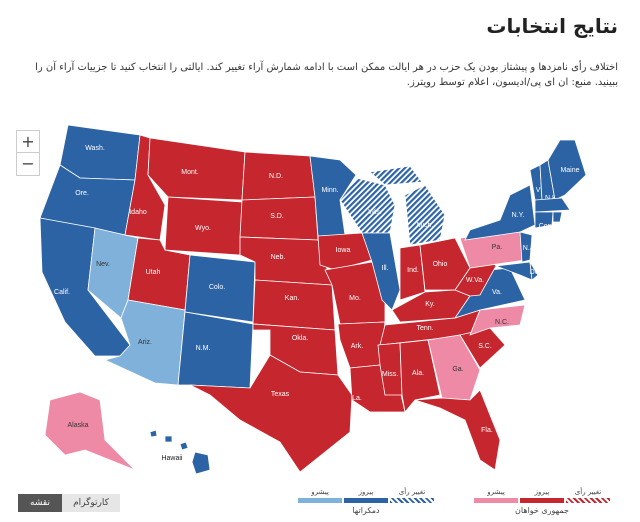 The width and height of the screenshot is (640, 522). Describe the element at coordinates (95, 148) in the screenshot. I see `state-label: Wash.` at that location.